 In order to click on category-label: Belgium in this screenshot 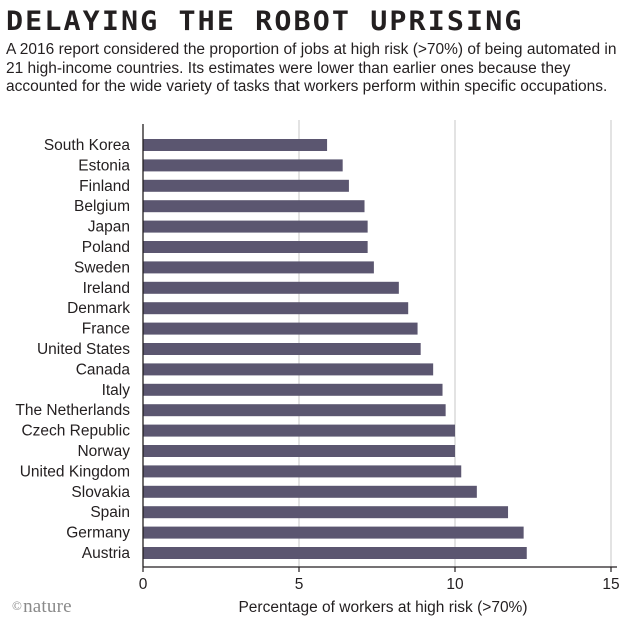, I will do `click(102, 206)`.